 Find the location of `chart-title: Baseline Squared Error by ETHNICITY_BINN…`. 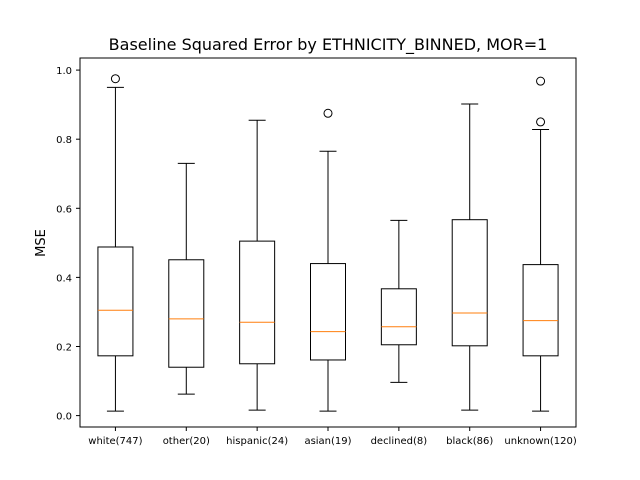

chart-title: Baseline Squared Error by ETHNICITY_BINN… is located at coordinates (328, 45).